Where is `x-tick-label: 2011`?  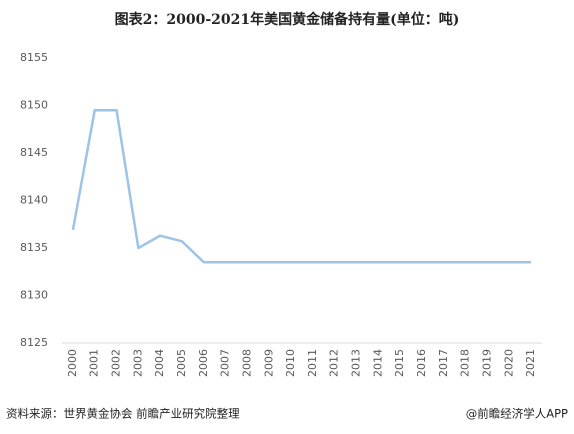
x-tick-label: 2011 is located at coordinates (312, 363).